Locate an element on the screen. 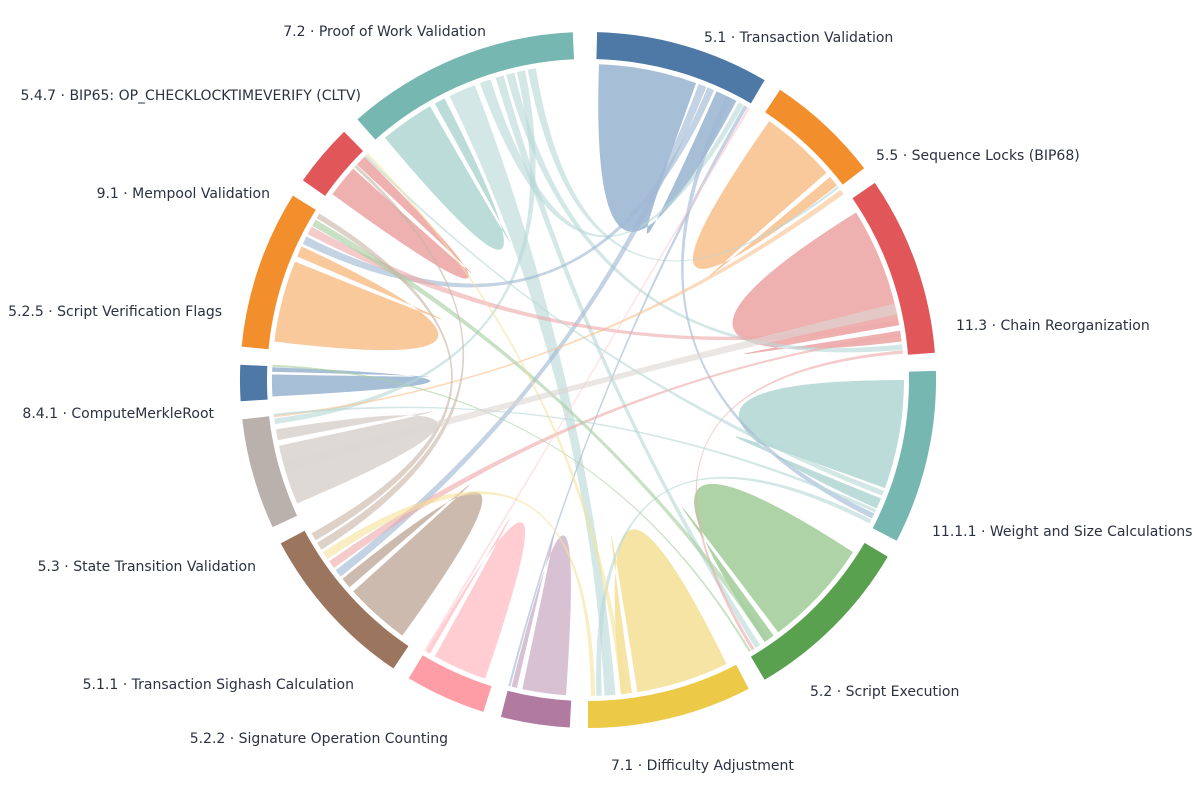  arc-s91 is located at coordinates (278, 272).